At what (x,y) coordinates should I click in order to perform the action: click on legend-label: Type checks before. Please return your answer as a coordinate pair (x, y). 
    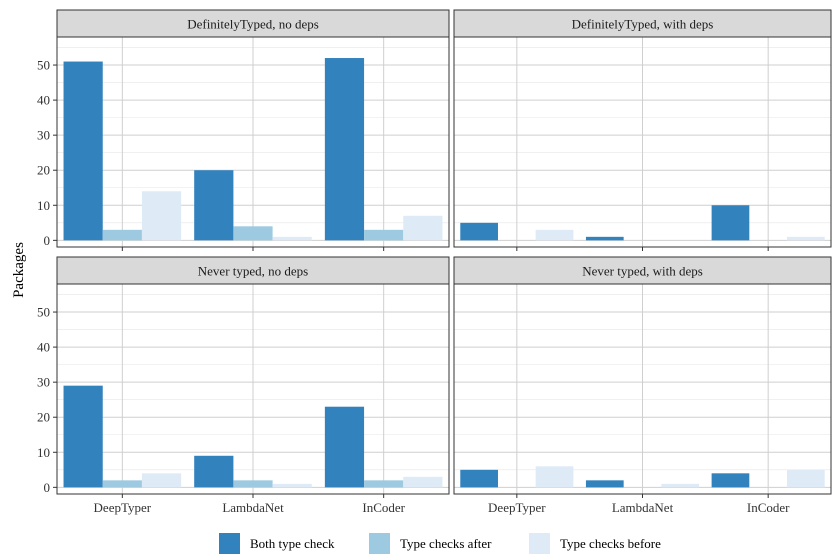
    Looking at the image, I should click on (610, 543).